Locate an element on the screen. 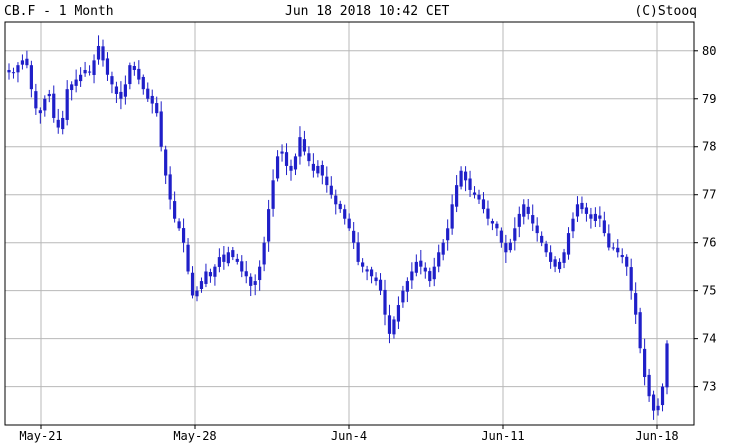 This screenshot has height=443, width=730. x-axis-ticks: May-21 May-28 Jun-4 Jun-11 Jun-18 is located at coordinates (349, 434).